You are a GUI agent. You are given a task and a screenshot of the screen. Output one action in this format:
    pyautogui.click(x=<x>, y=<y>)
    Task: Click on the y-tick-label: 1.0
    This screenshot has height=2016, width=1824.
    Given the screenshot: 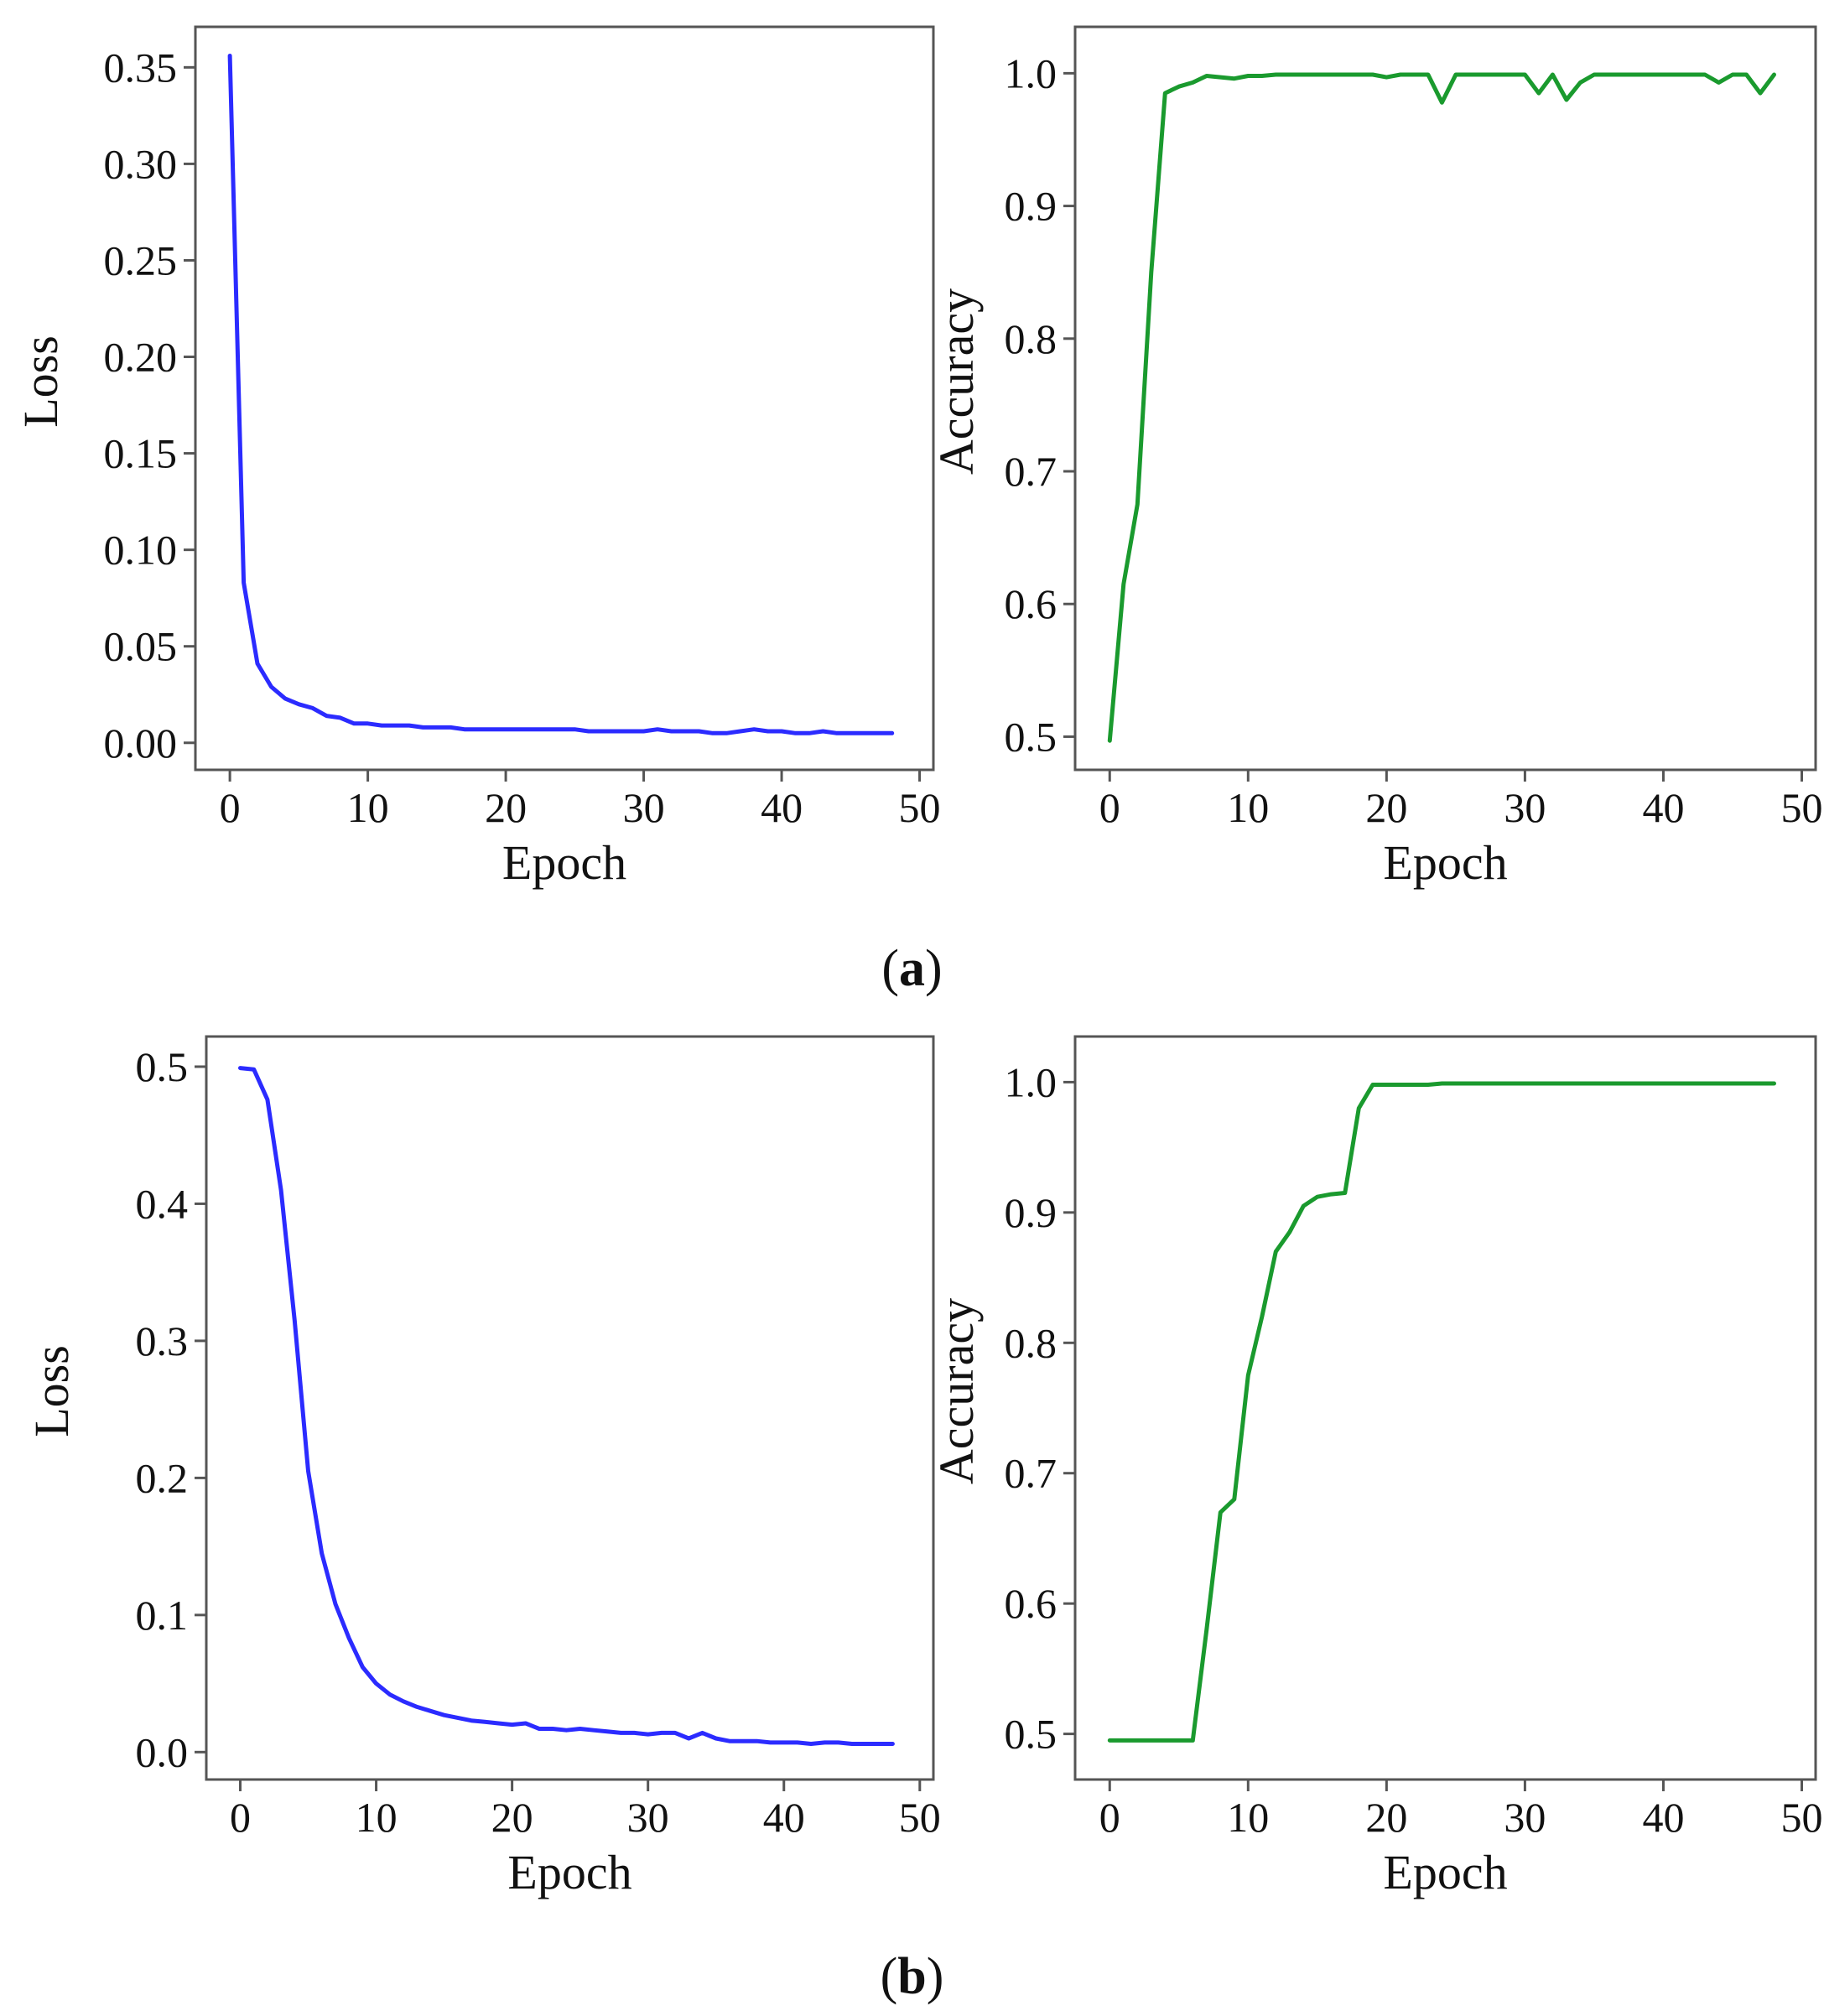 What is the action you would take?
    pyautogui.click(x=1031, y=1081)
    